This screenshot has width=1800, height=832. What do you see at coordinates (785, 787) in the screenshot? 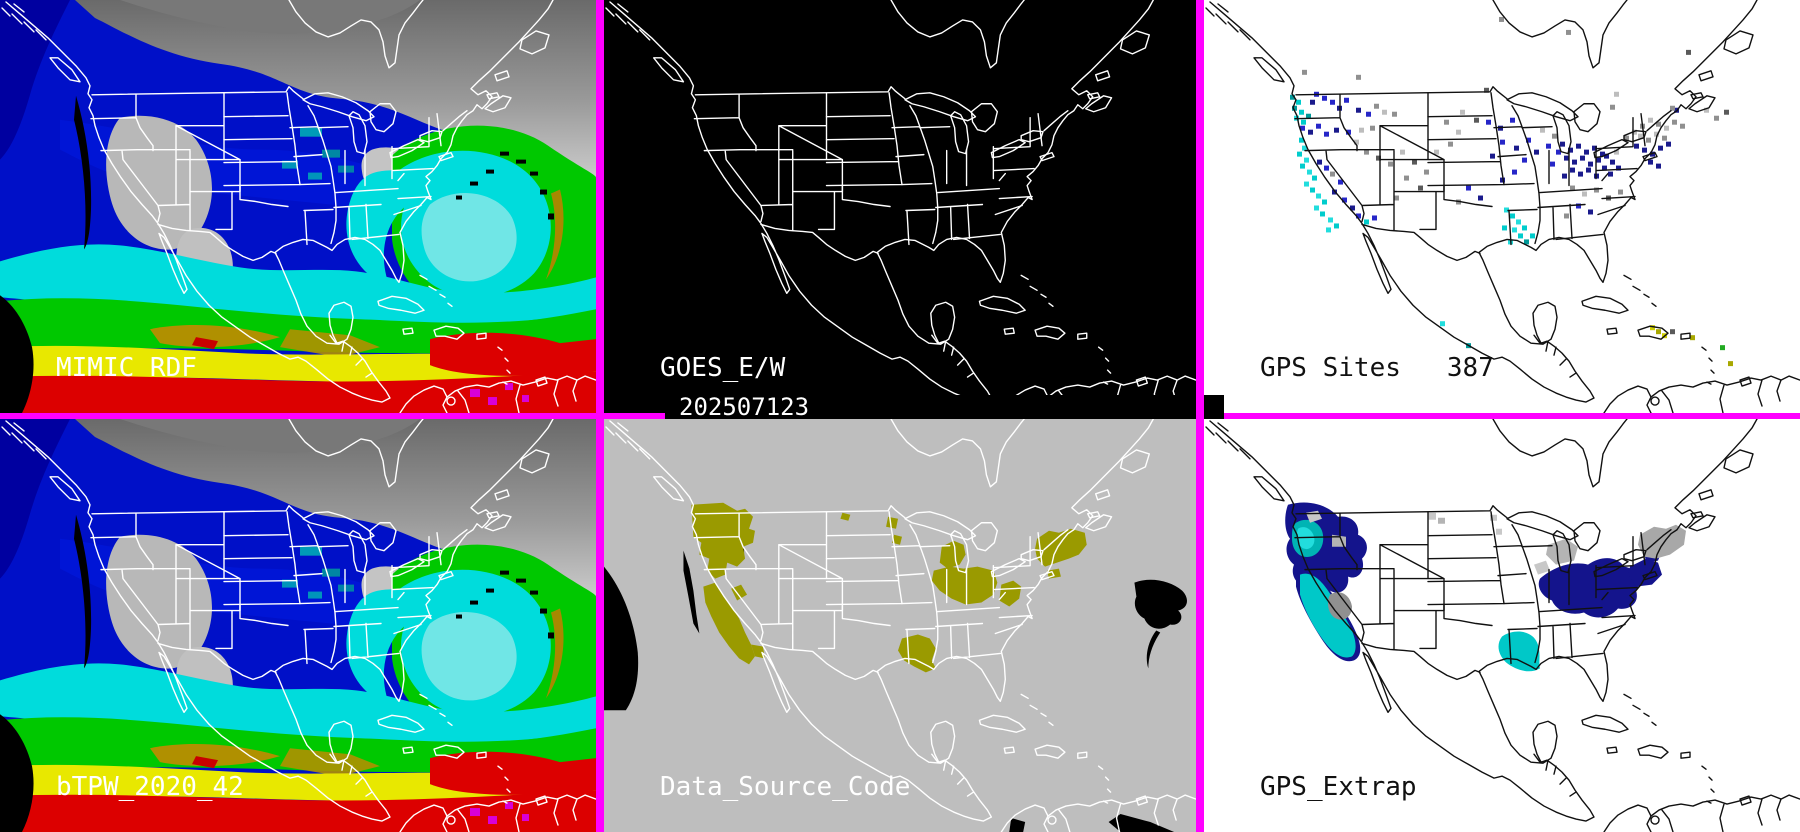
I see `panel-label-data-source-code: Data_Source_Code` at bounding box center [785, 787].